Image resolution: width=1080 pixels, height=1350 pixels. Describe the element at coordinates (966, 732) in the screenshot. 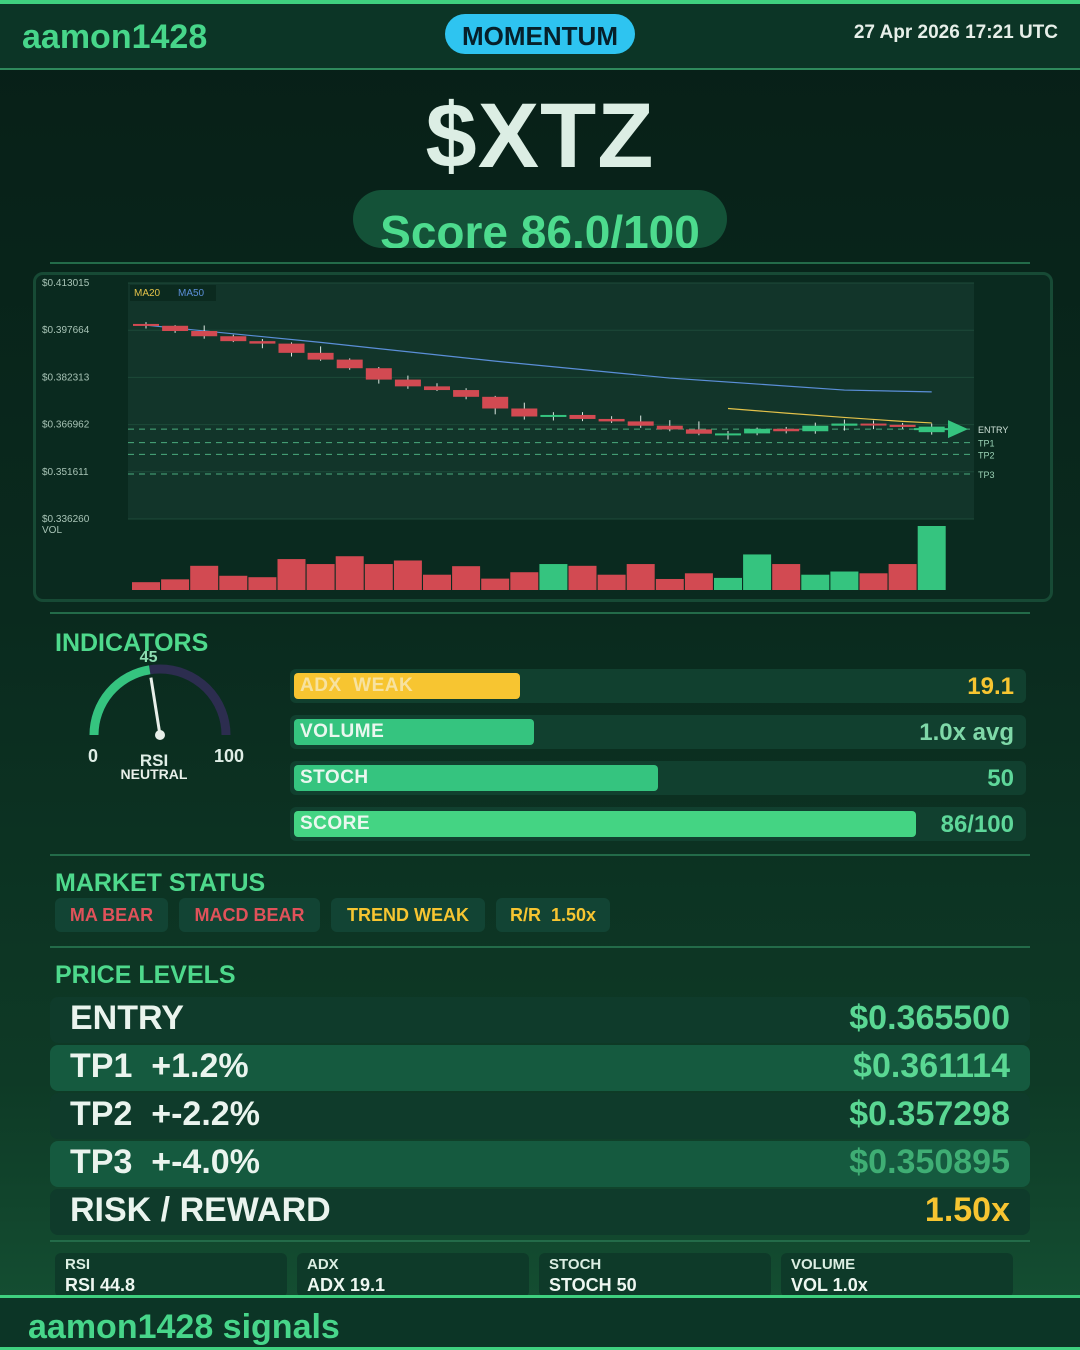

I see `bar-value: 1.0x avg` at that location.